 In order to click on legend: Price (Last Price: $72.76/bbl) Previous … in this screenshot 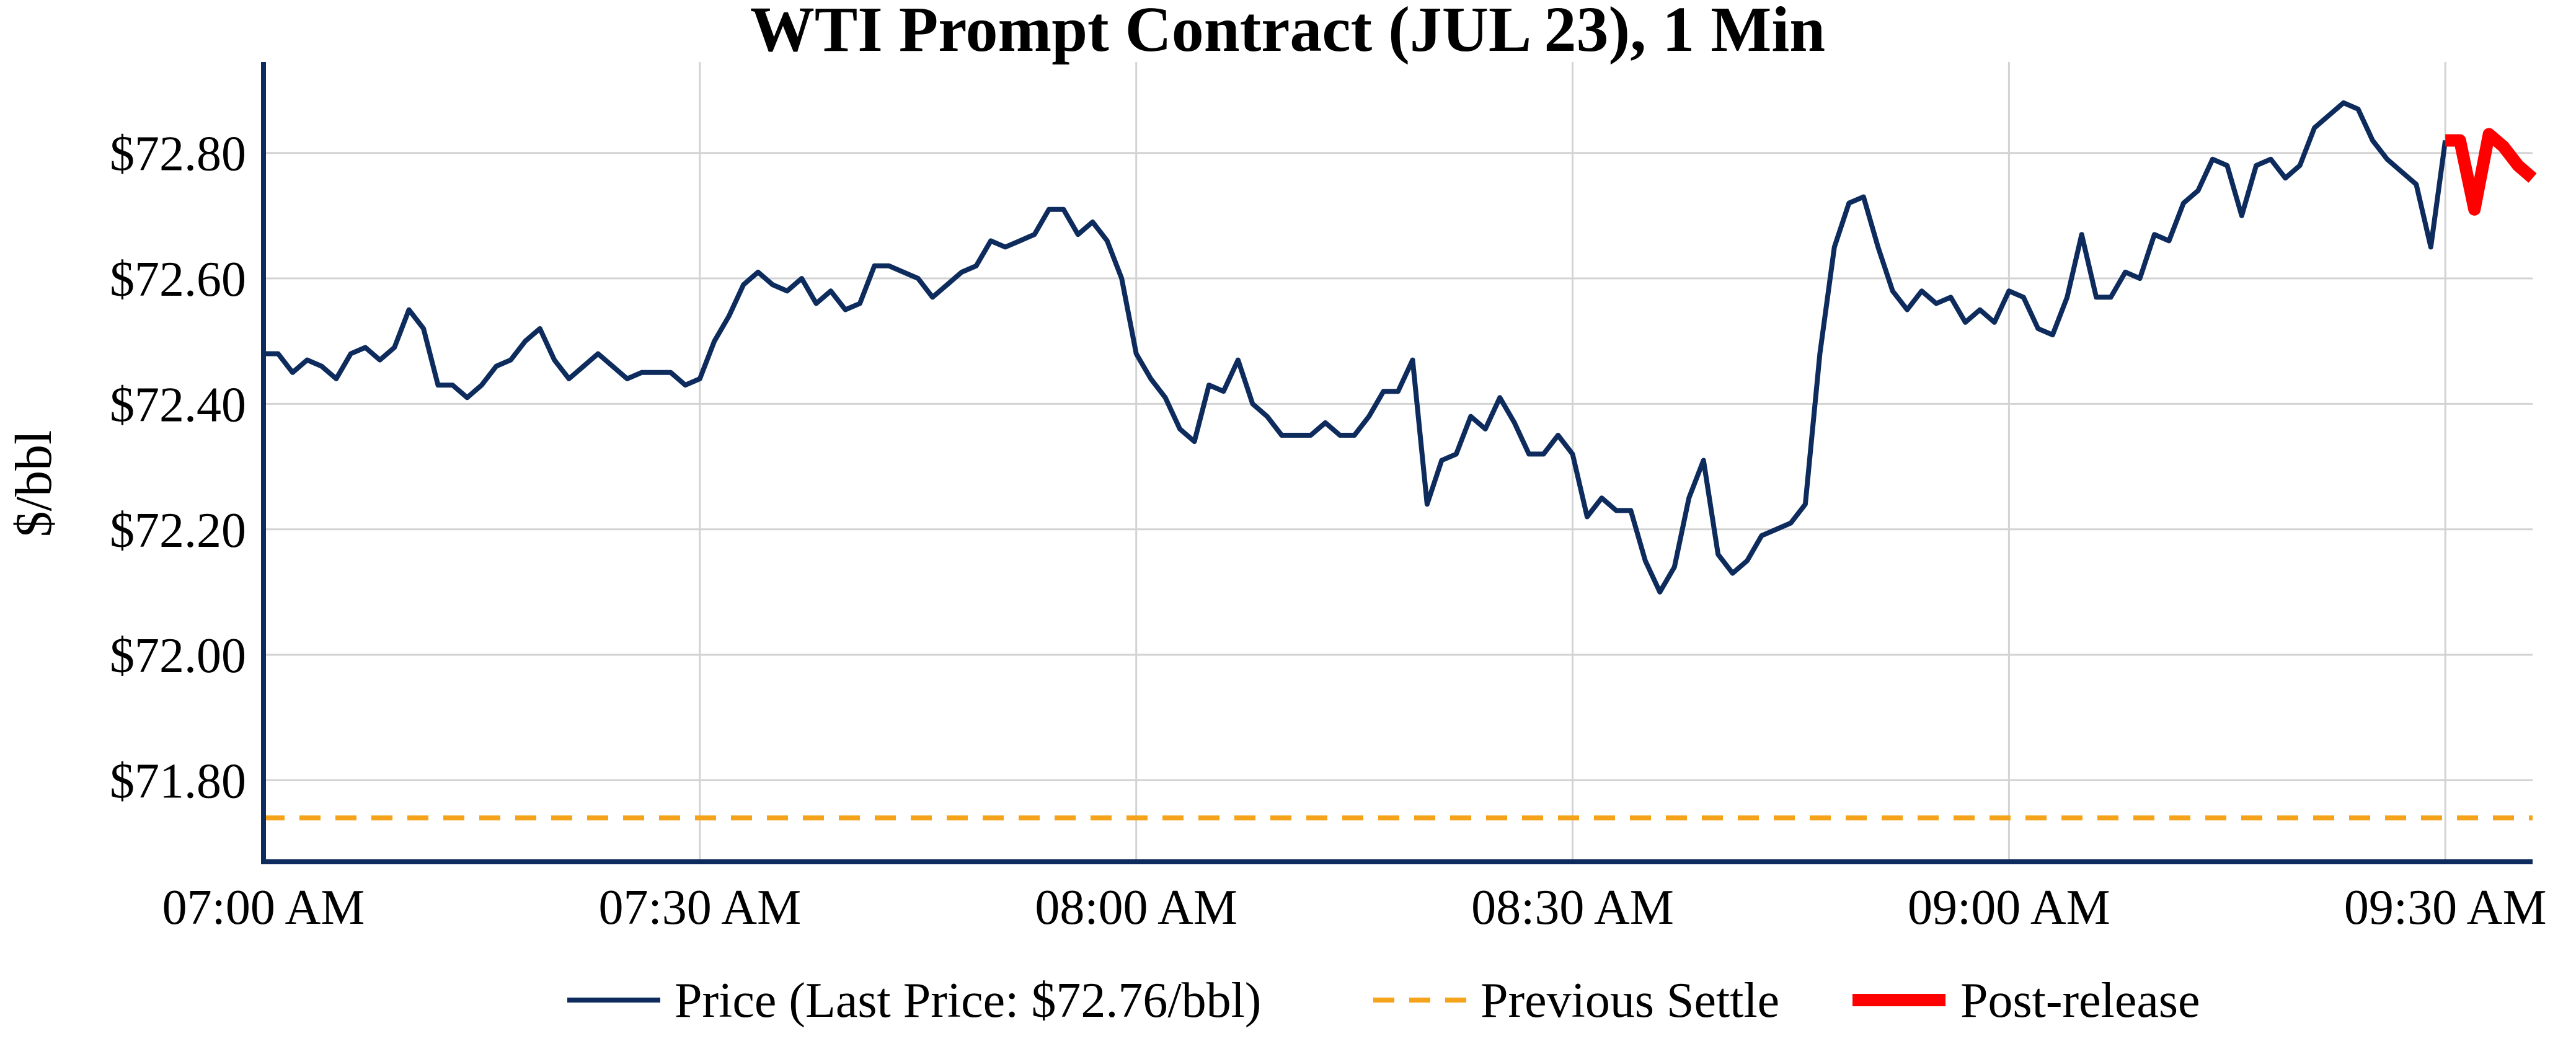, I will do `click(1383, 1000)`.